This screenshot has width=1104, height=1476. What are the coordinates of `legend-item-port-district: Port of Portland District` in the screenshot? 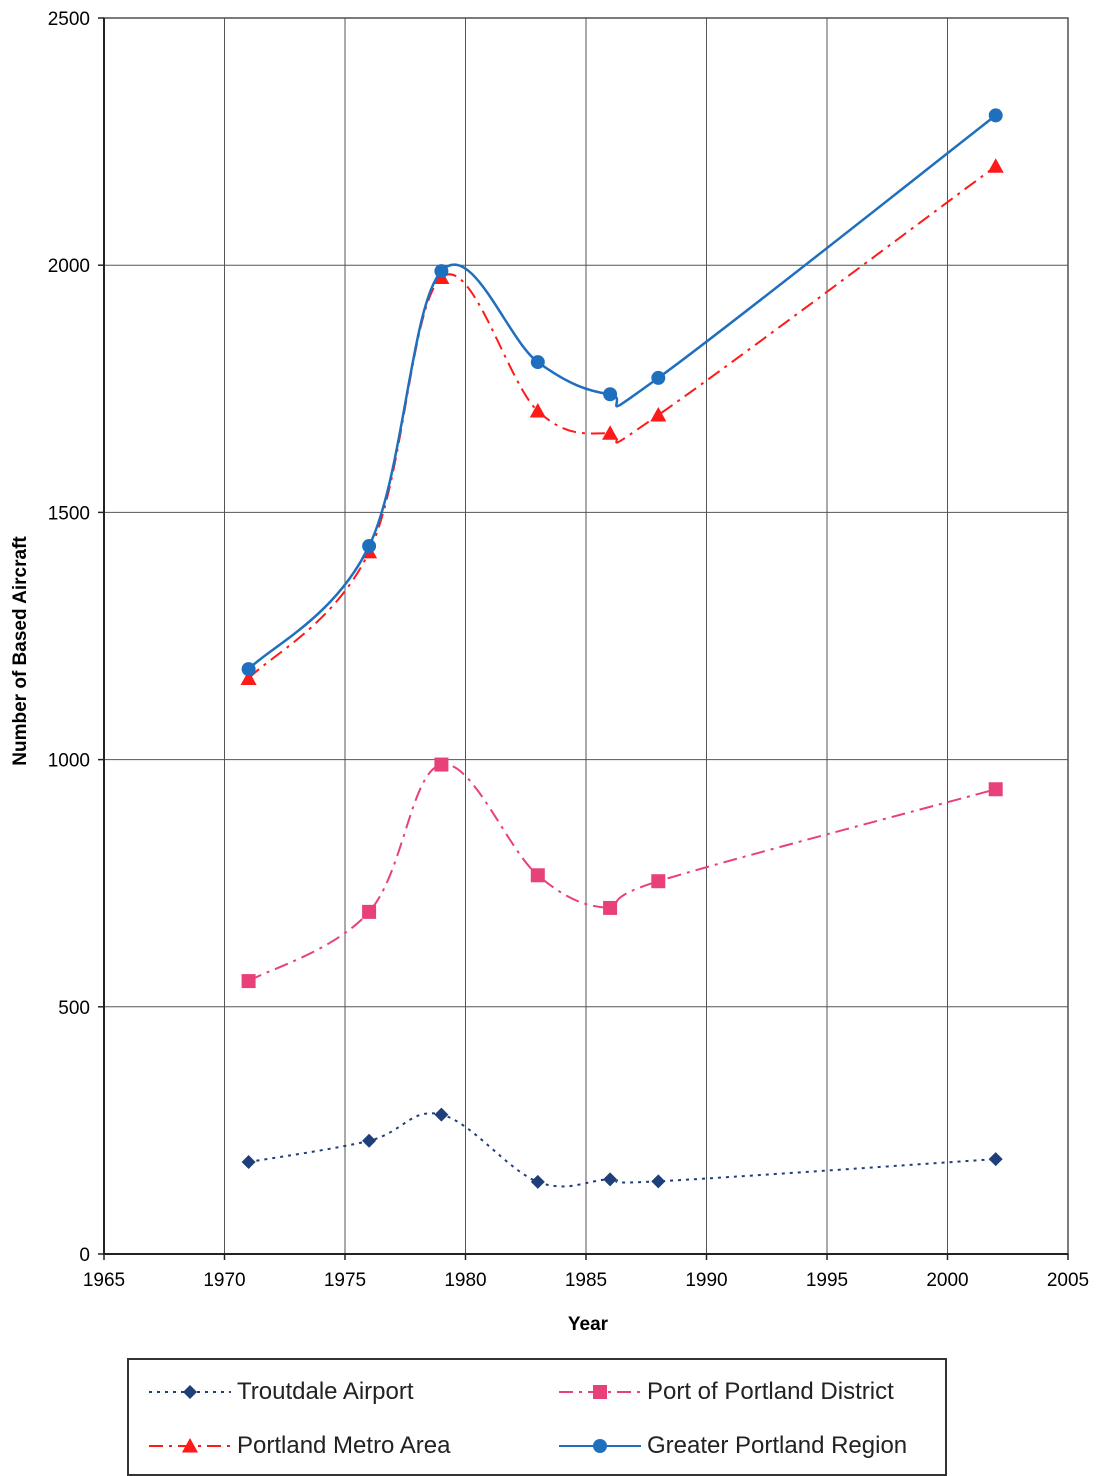 It's located at (724, 1392).